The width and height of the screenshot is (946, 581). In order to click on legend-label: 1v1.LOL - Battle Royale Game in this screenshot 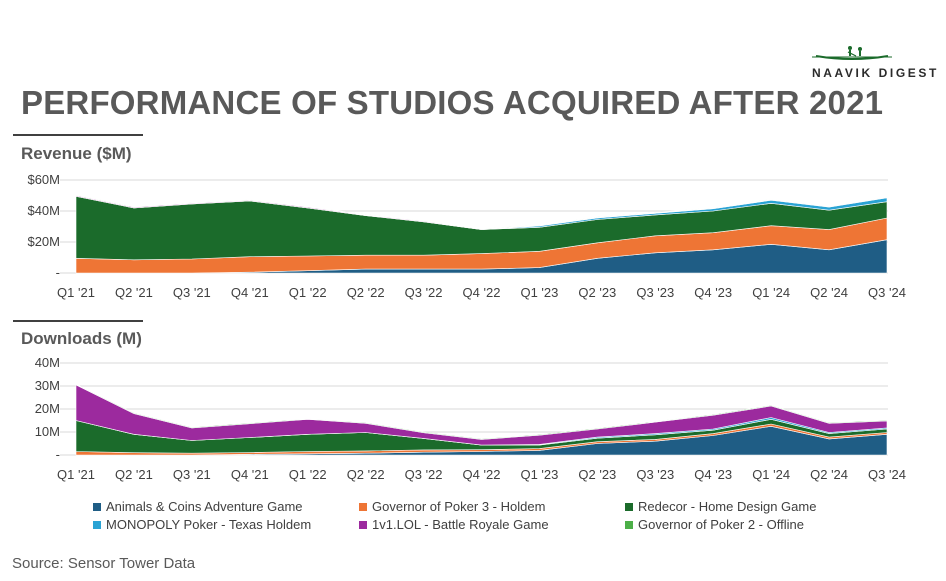, I will do `click(460, 524)`.